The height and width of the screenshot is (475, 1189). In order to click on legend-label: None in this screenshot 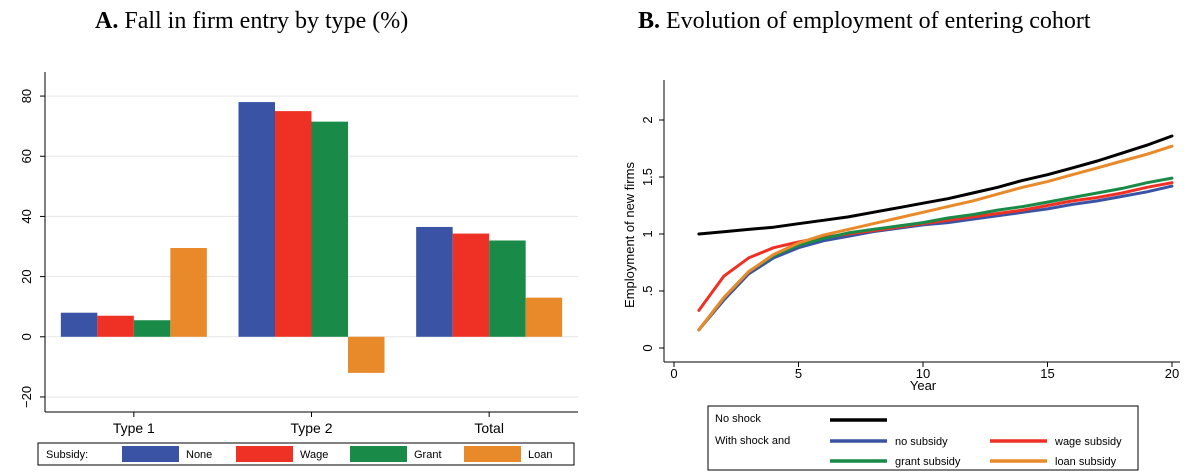, I will do `click(199, 455)`.